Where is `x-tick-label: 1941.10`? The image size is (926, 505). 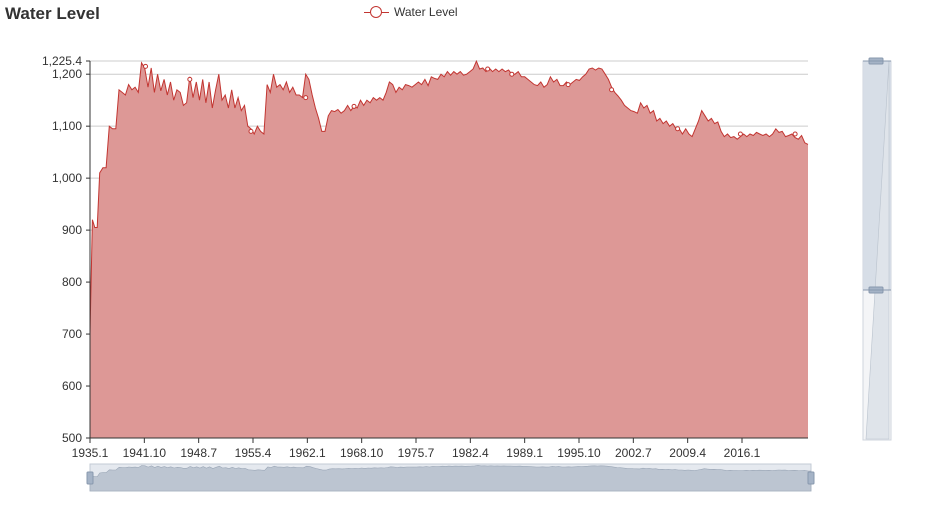 x-tick-label: 1941.10 is located at coordinates (145, 453).